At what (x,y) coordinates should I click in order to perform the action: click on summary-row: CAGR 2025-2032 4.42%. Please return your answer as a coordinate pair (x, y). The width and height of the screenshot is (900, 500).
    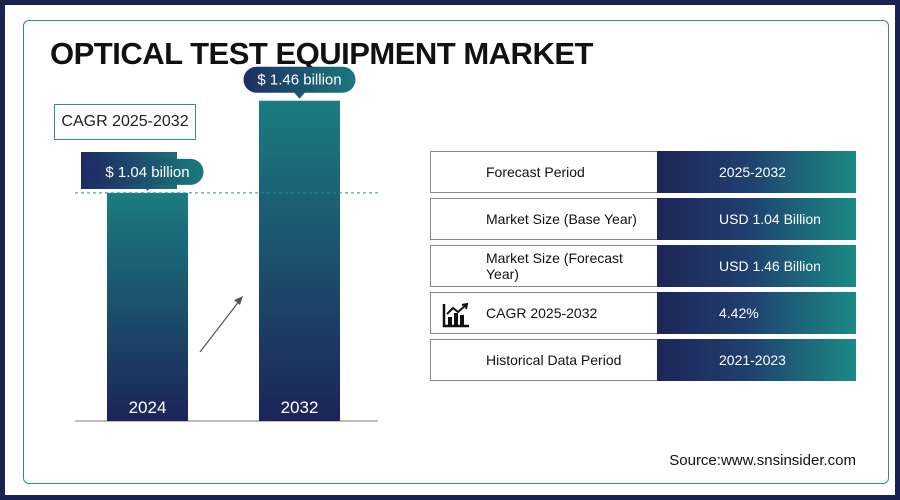
    Looking at the image, I should click on (643, 313).